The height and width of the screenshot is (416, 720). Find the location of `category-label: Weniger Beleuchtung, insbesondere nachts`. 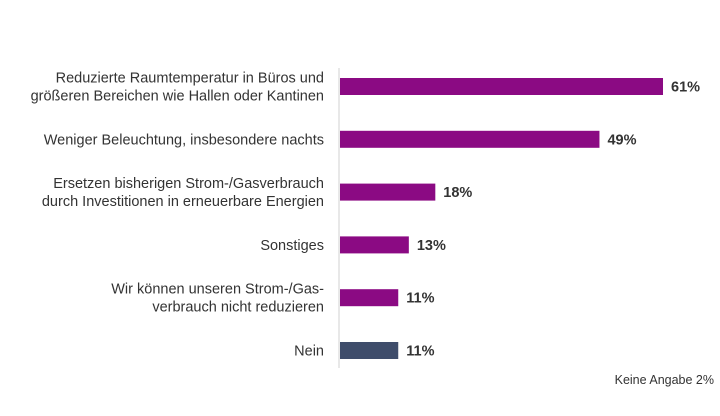

category-label: Weniger Beleuchtung, insbesondere nachts is located at coordinates (184, 140).